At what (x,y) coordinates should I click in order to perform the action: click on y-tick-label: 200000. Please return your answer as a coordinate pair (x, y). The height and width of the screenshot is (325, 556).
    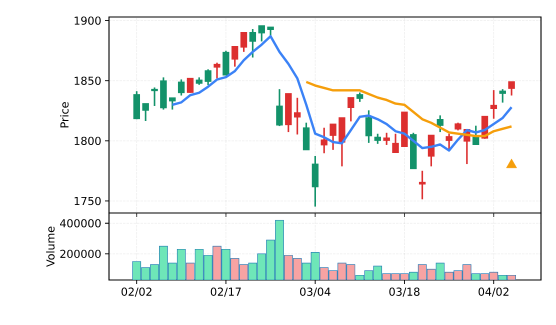
    Looking at the image, I should click on (80, 254).